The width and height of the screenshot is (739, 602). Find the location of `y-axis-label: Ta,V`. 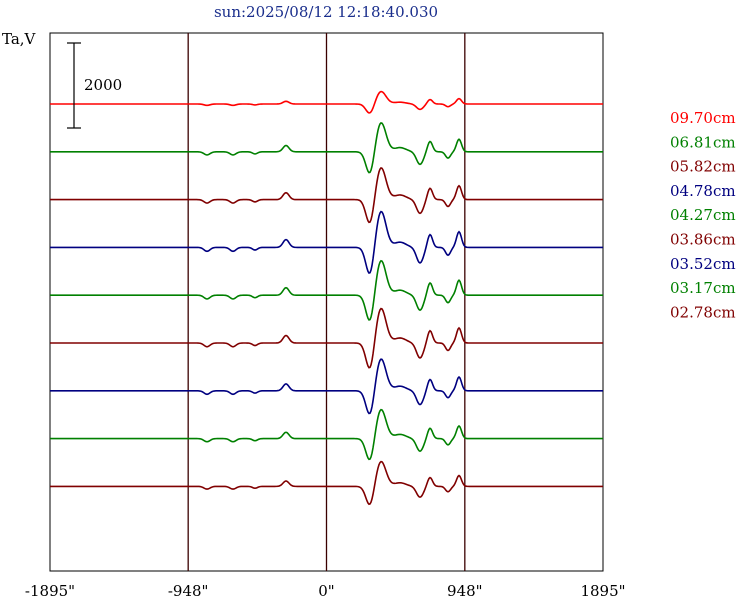

y-axis-label: Ta,V is located at coordinates (19, 39).